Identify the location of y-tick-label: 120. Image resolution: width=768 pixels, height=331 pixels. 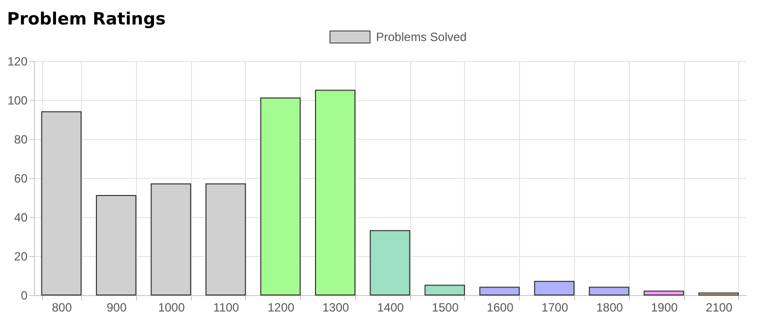
(17, 61).